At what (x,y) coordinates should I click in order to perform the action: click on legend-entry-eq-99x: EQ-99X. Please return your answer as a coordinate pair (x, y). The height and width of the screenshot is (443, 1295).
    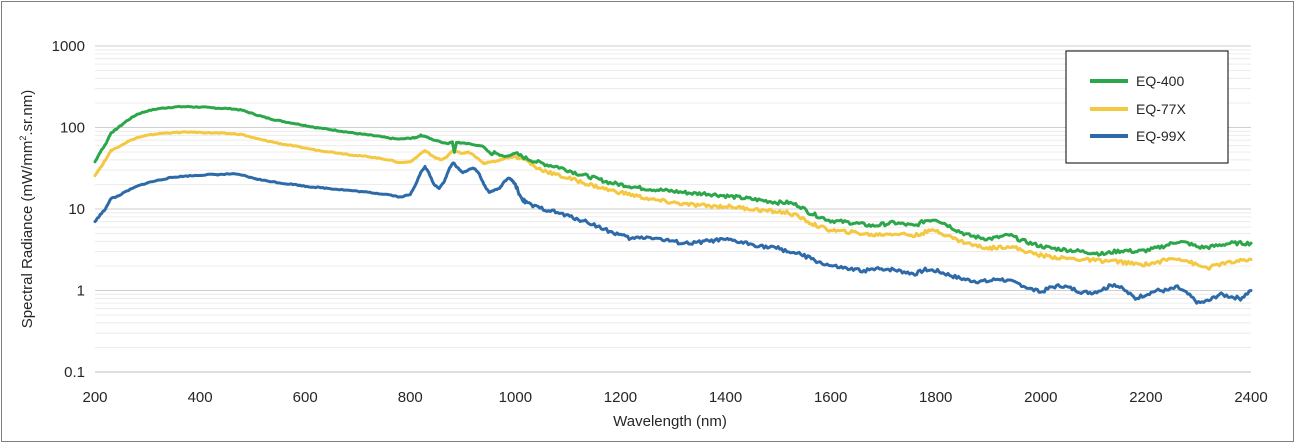
    Looking at the image, I should click on (1138, 136).